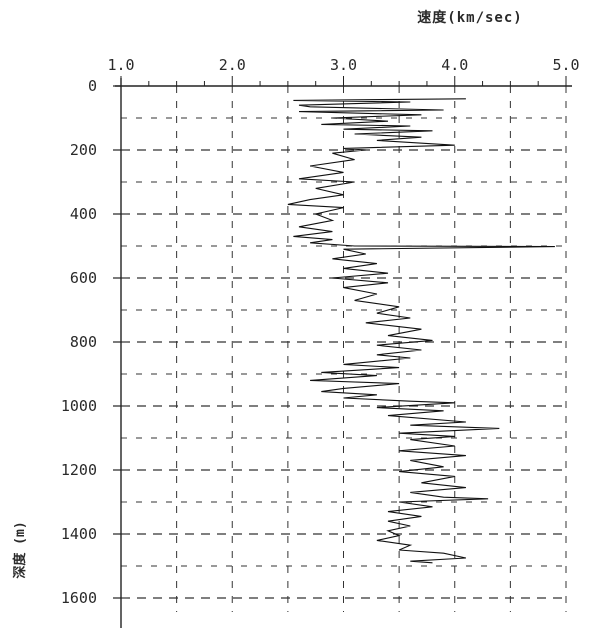  I want to click on x-tick-label: 5.0, so click(565, 65).